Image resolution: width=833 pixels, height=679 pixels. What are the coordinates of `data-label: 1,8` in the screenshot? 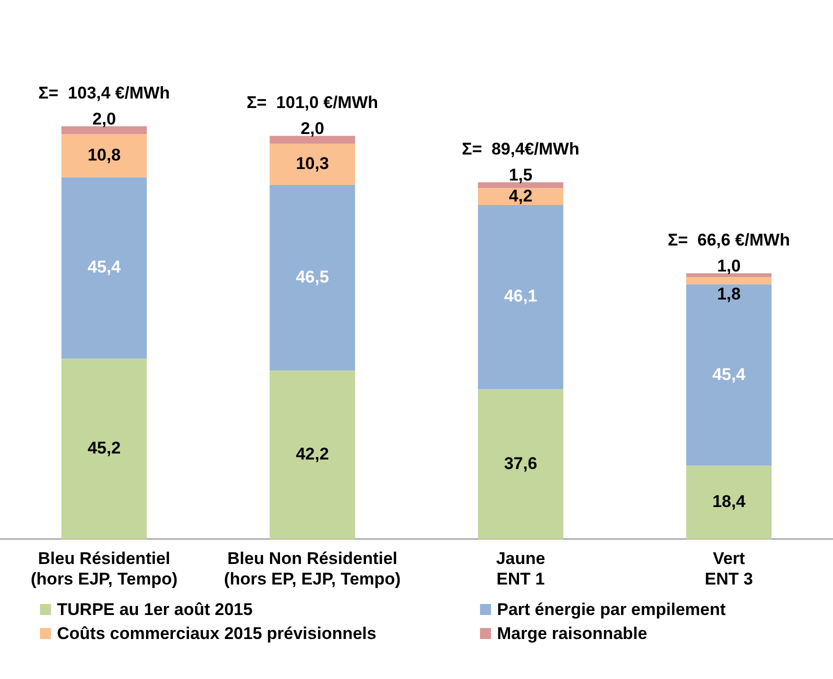 It's located at (729, 294).